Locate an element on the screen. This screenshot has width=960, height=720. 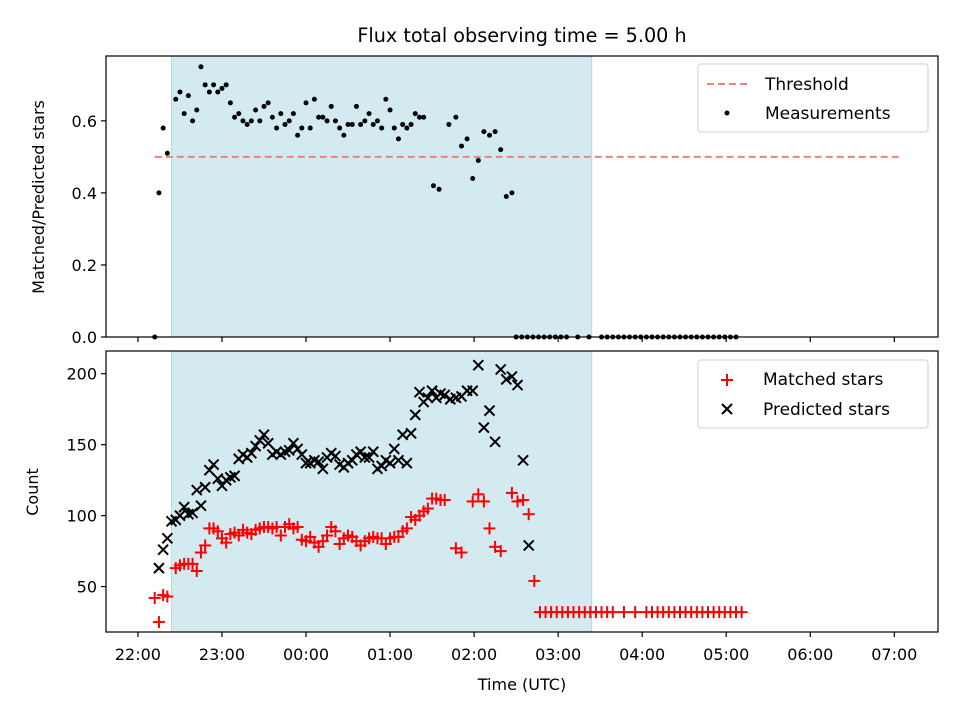
top-legend-box is located at coordinates (813, 98).